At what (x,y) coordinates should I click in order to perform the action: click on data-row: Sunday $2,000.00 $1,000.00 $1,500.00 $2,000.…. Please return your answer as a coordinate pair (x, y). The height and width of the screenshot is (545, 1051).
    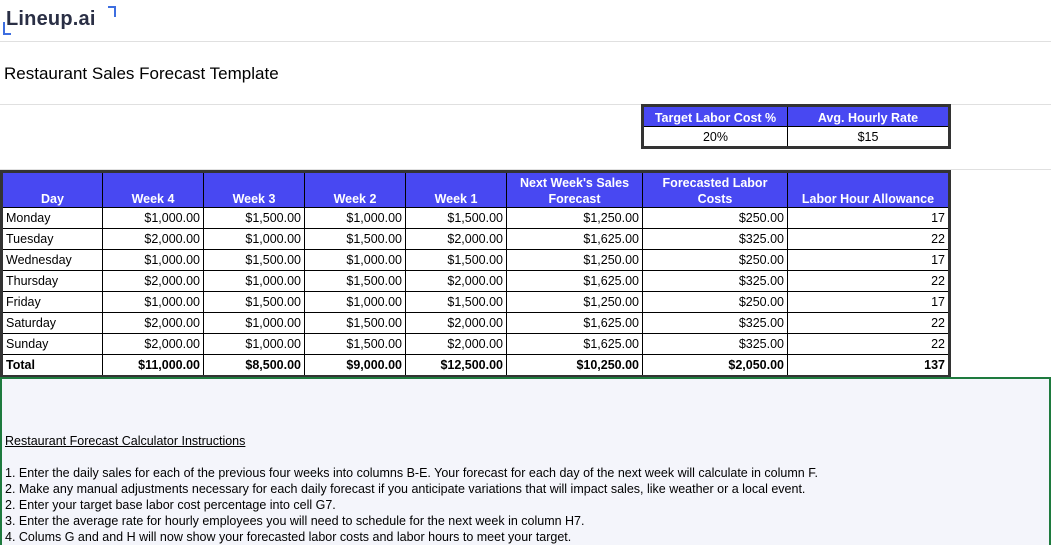
    Looking at the image, I should click on (475, 344).